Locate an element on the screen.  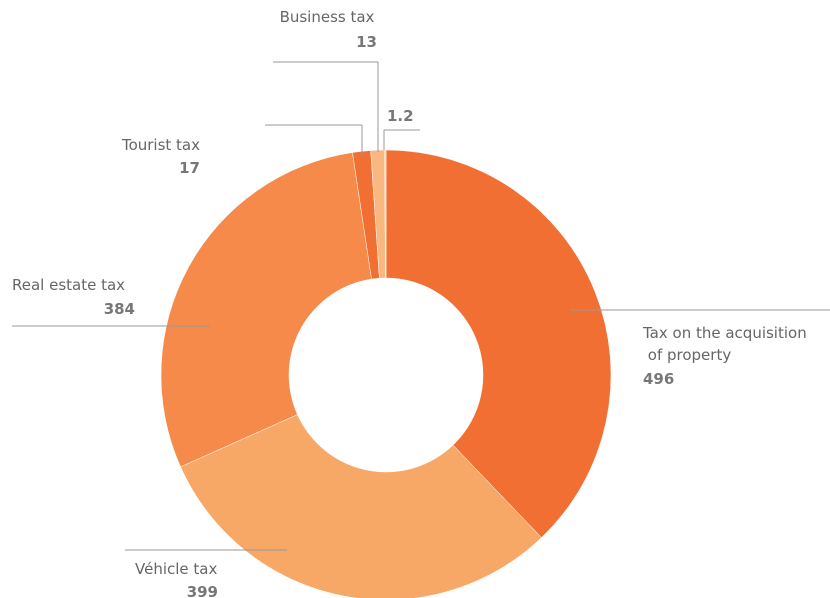
value-label: 496 is located at coordinates (658, 379).